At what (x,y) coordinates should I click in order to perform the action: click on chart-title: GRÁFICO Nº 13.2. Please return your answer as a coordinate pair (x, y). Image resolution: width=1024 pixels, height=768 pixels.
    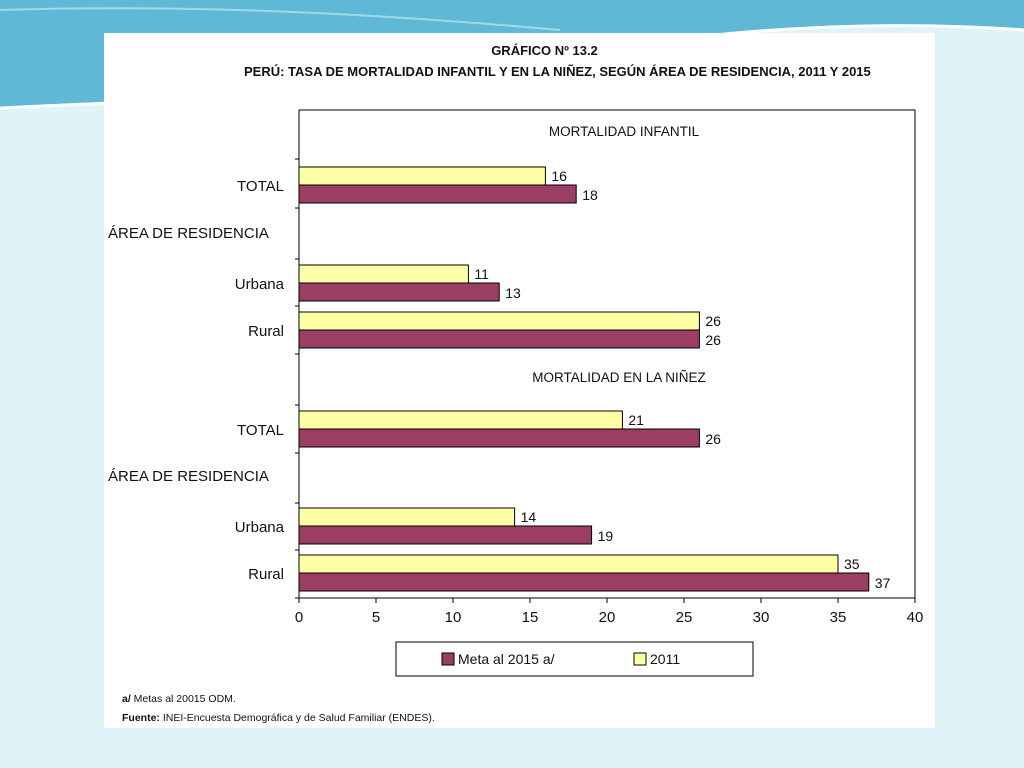
    Looking at the image, I should click on (544, 50).